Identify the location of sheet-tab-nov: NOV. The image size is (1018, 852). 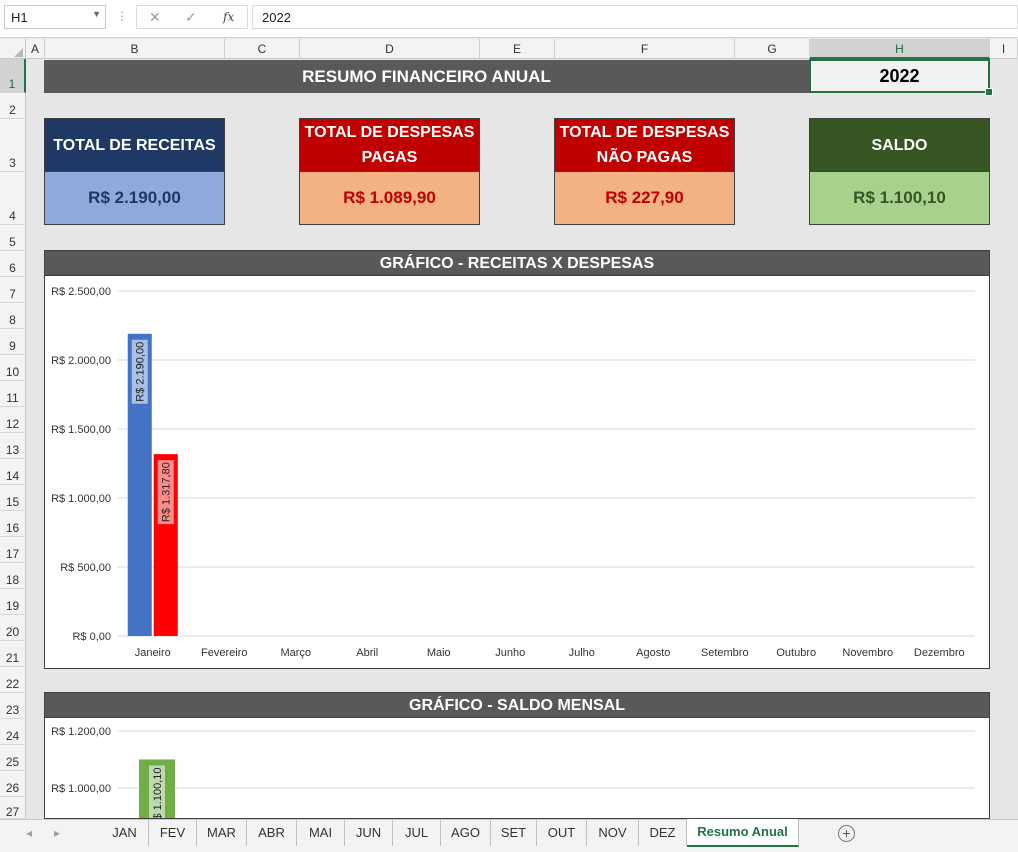
(613, 833).